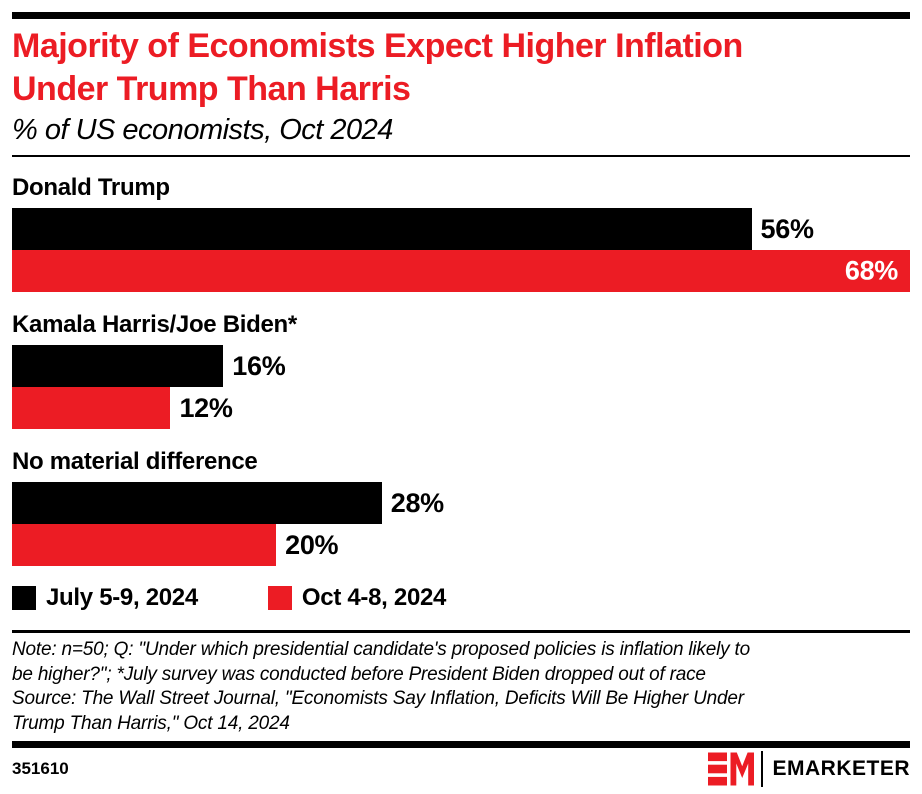 The width and height of the screenshot is (922, 794). Describe the element at coordinates (461, 366) in the screenshot. I see `bar-row: 16%` at that location.